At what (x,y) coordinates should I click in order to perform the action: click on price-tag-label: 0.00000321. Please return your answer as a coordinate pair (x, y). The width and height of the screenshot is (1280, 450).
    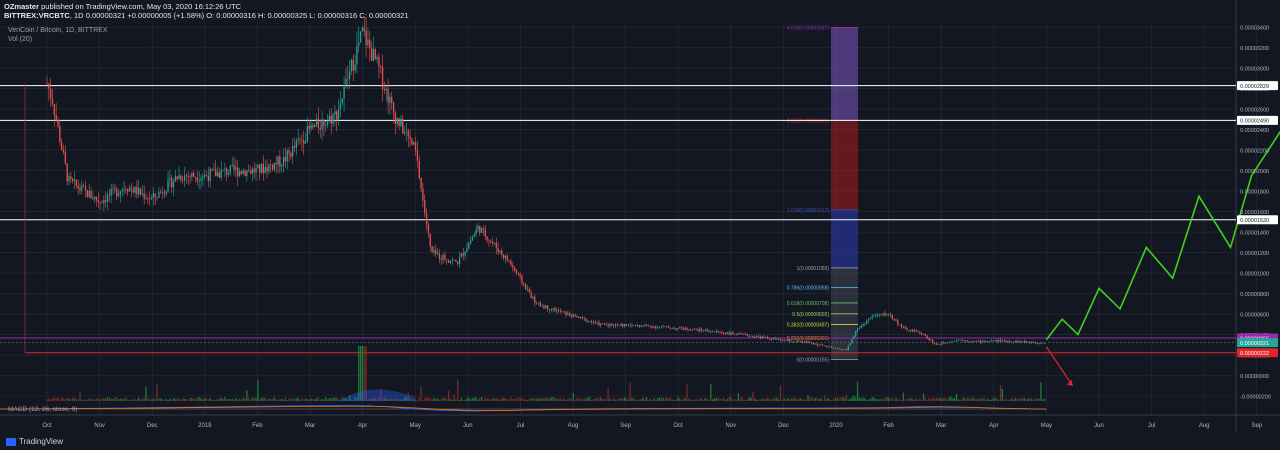
    Looking at the image, I should click on (1254, 344).